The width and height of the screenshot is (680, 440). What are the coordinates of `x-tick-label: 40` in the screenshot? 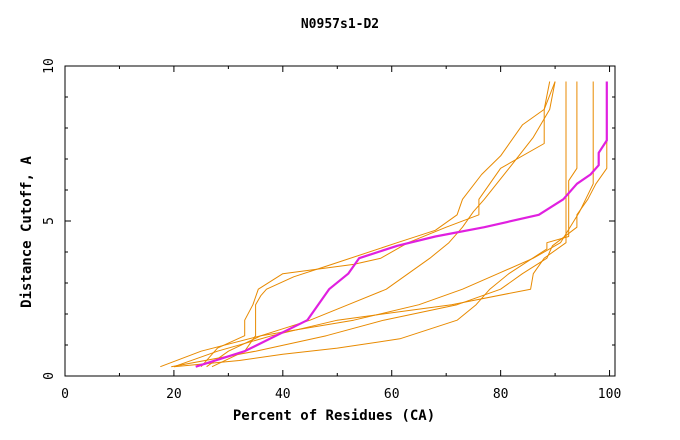 It's located at (283, 394).